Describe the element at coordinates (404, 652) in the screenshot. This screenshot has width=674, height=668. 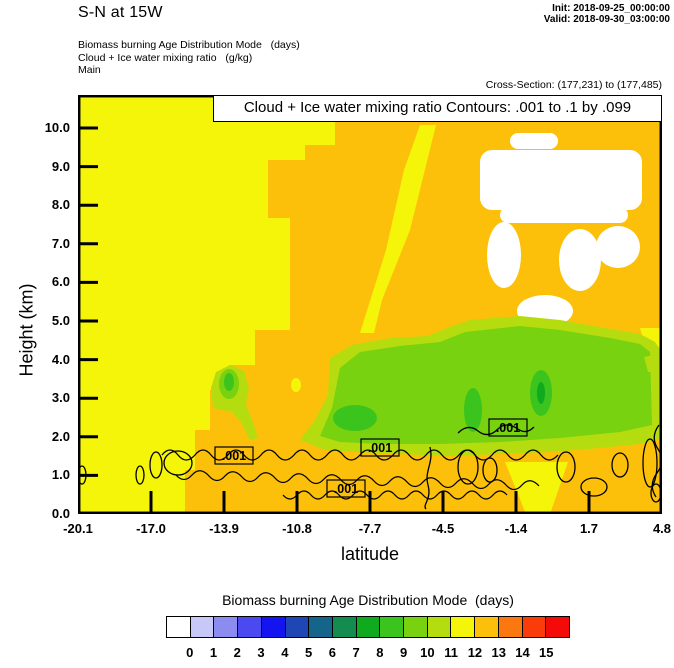
I see `colorbar-tick-label: 9` at that location.